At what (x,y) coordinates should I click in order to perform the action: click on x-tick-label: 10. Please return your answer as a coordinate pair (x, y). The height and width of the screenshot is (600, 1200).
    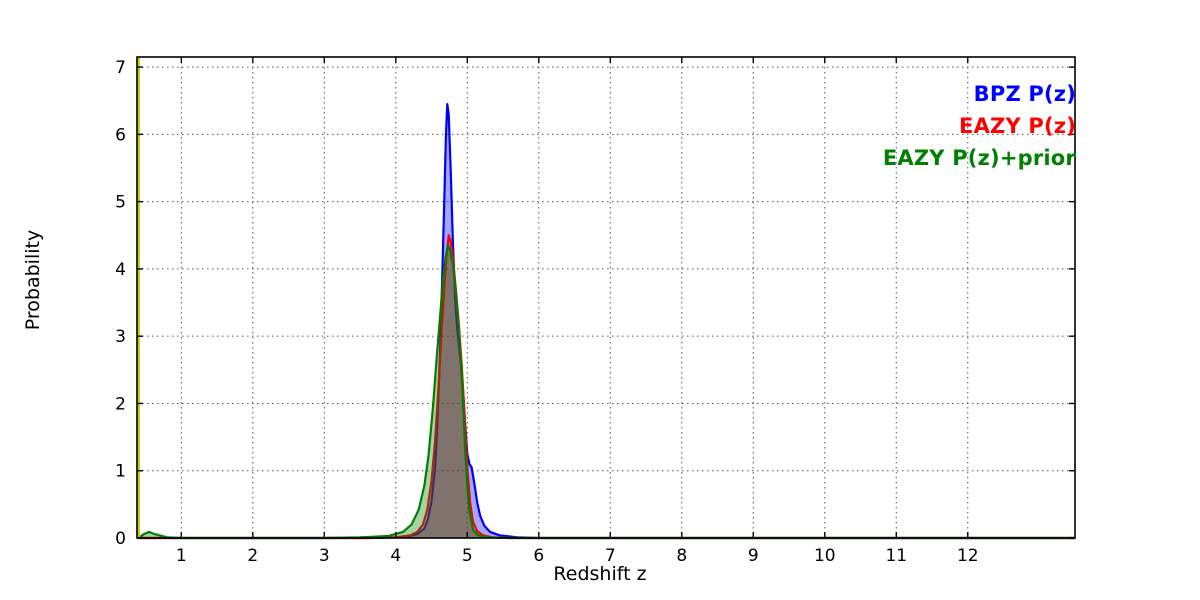
    Looking at the image, I should click on (825, 556).